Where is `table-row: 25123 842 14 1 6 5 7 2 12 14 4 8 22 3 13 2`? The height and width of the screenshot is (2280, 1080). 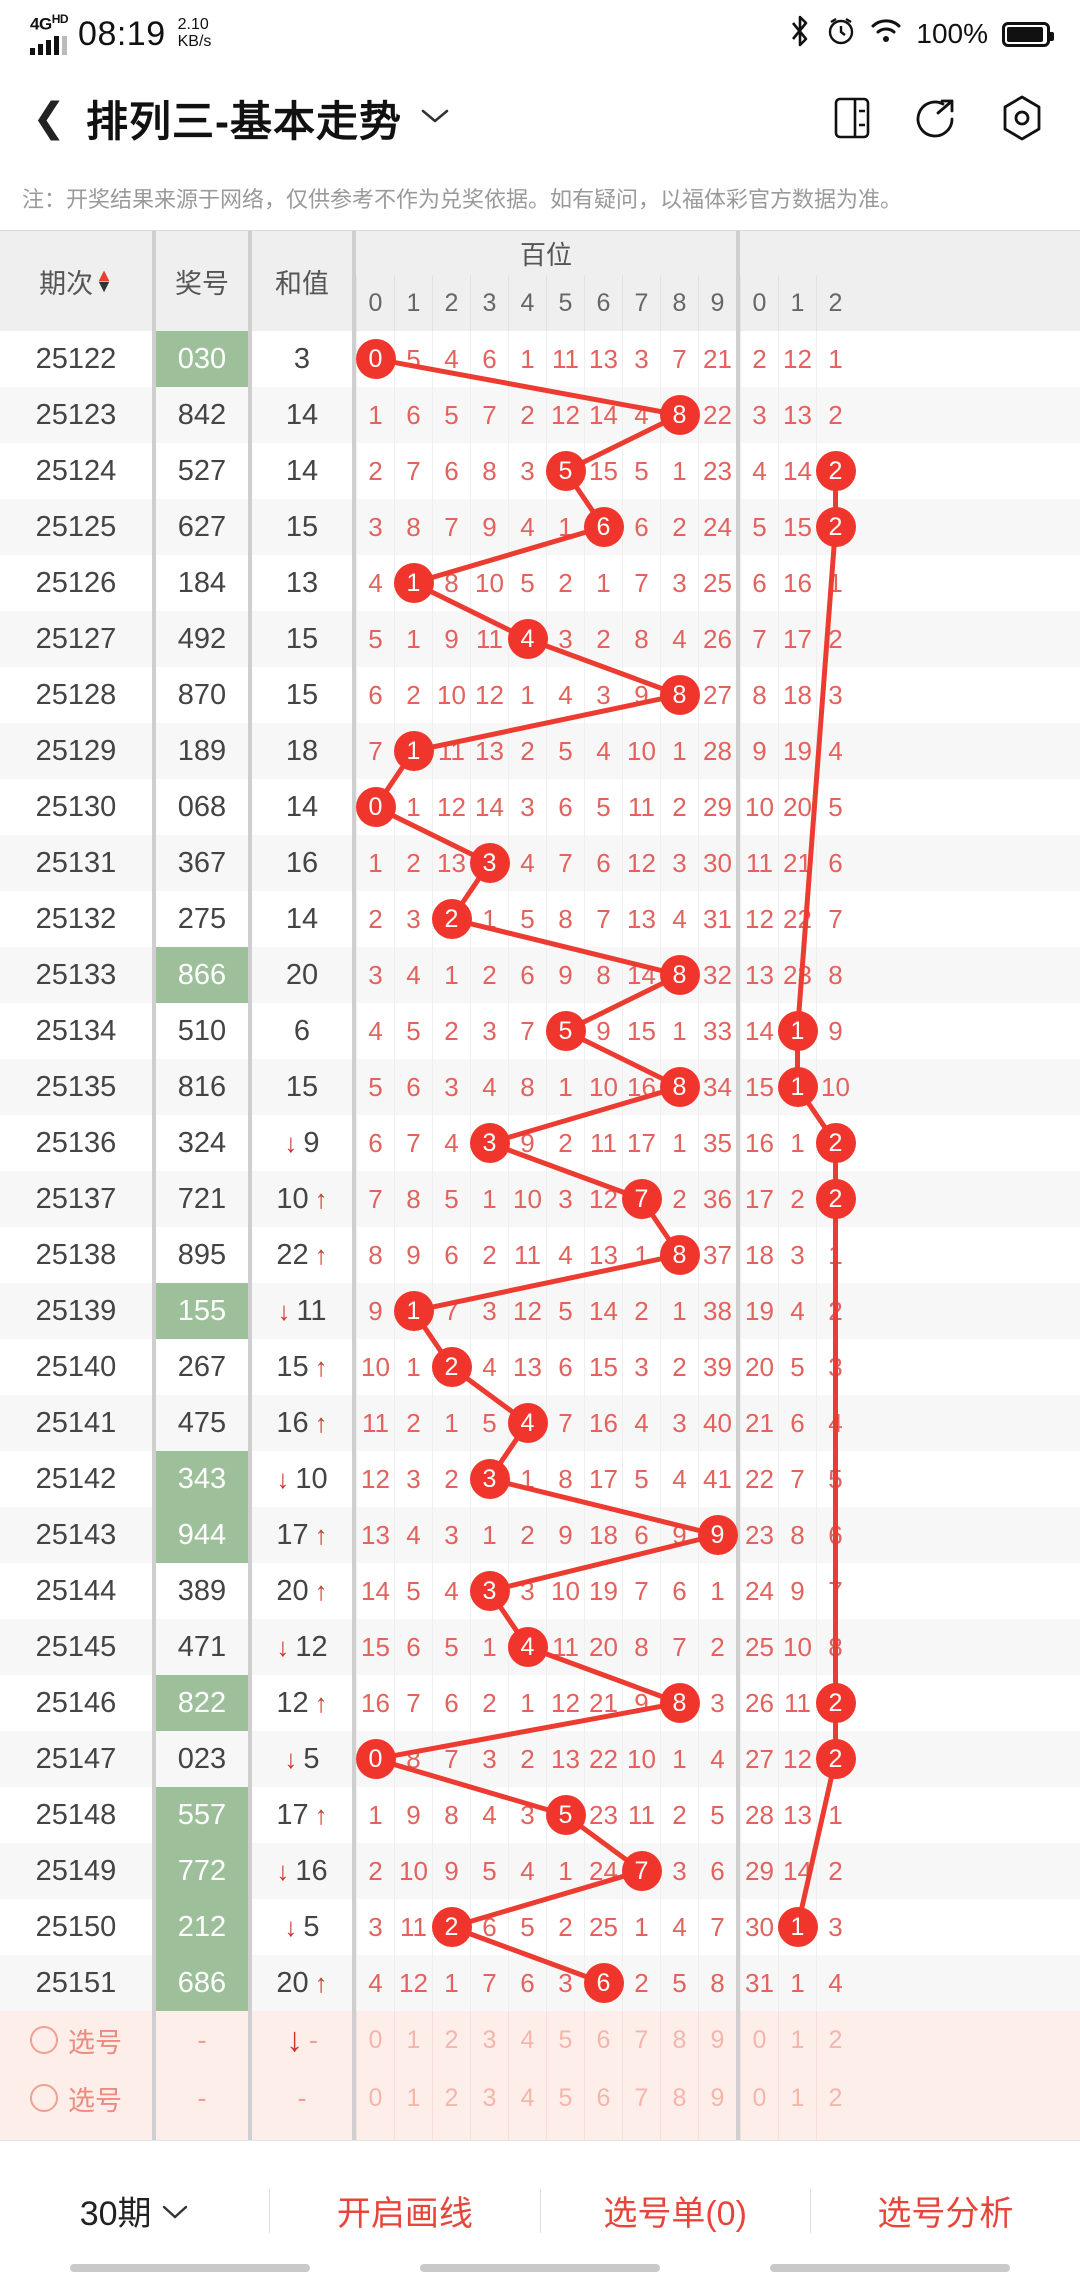
table-row: 25123 842 14 1 6 5 7 2 12 14 4 8 22 3 13 2 is located at coordinates (540, 415).